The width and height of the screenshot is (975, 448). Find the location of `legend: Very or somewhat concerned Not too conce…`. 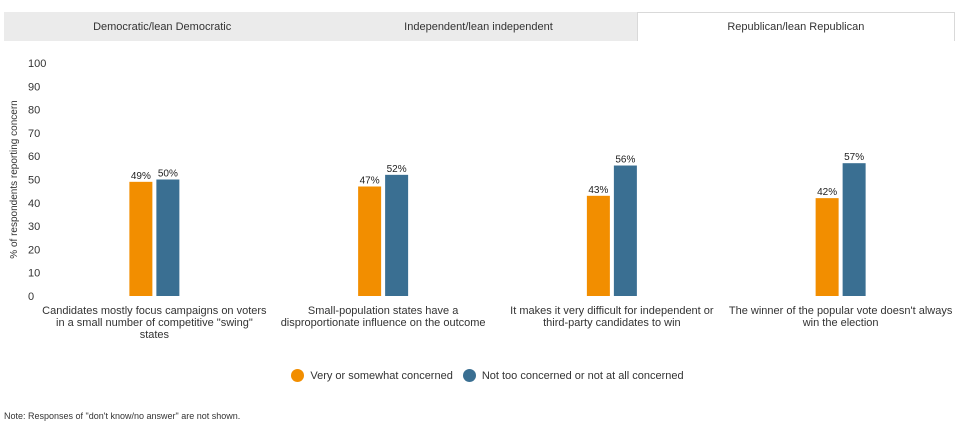

legend: Very or somewhat concerned Not too conce… is located at coordinates (487, 375).